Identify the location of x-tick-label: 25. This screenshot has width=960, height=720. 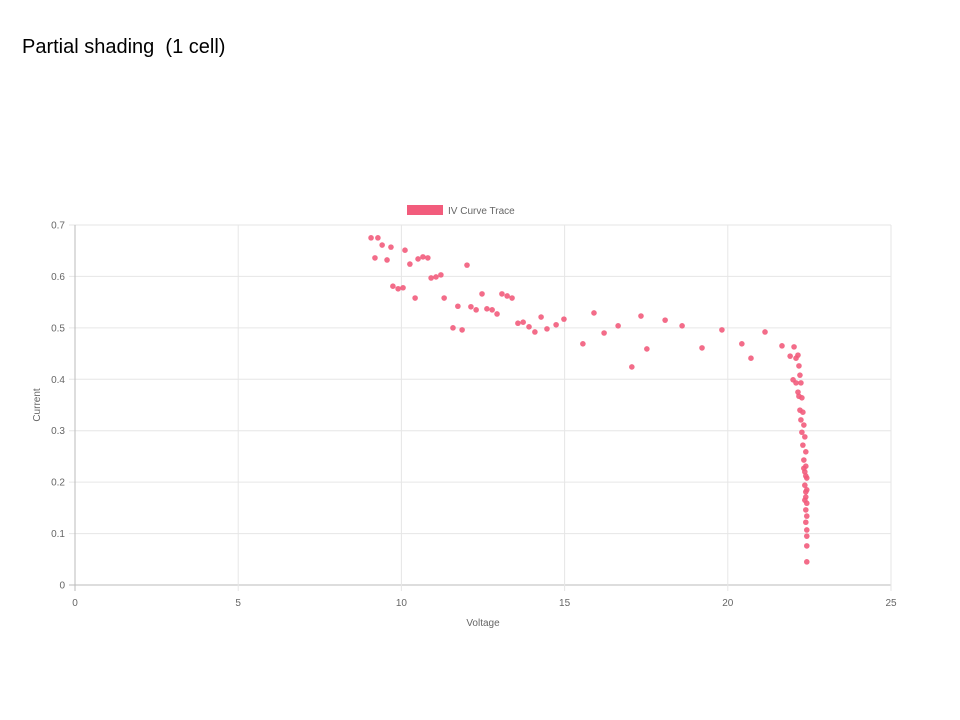
(891, 603).